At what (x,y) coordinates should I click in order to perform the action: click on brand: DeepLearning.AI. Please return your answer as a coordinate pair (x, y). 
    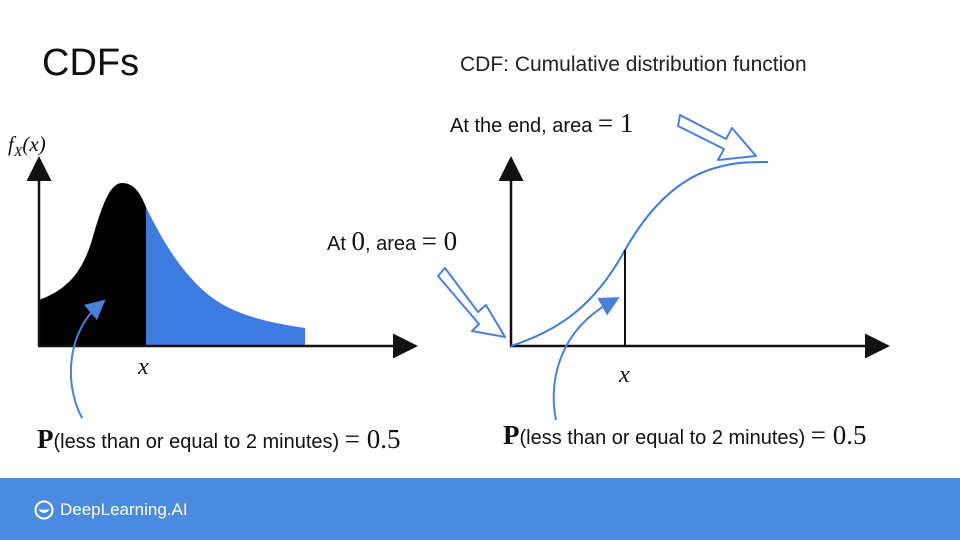
    Looking at the image, I should click on (111, 510).